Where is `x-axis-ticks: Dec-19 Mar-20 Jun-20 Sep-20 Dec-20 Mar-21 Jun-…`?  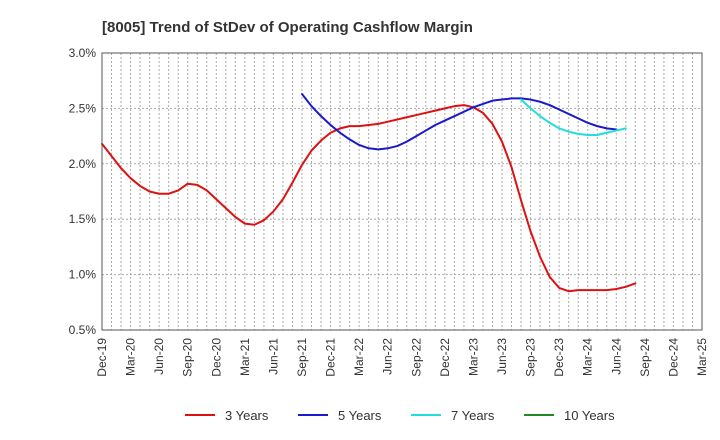 x-axis-ticks: Dec-19 Mar-20 Jun-20 Sep-20 Dec-20 Mar-21 Jun-… is located at coordinates (402, 357).